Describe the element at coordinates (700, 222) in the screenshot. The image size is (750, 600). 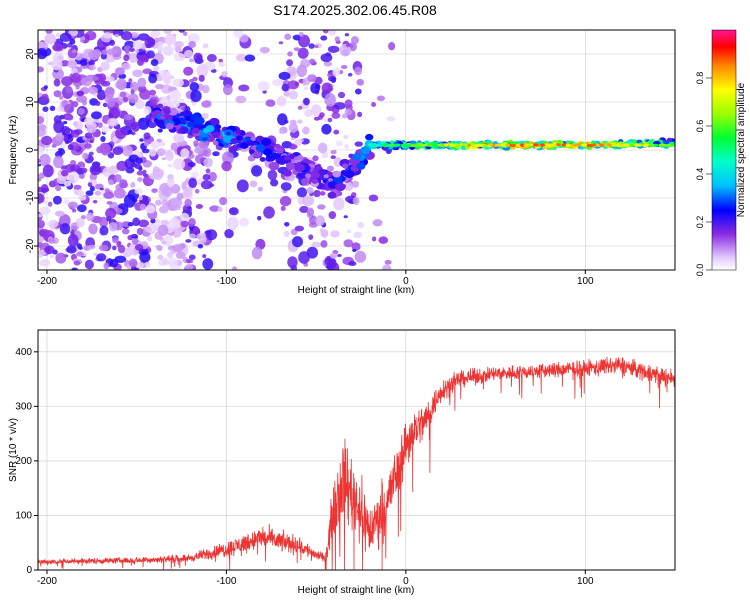
I see `colorbar-tick-label: 0.2` at that location.